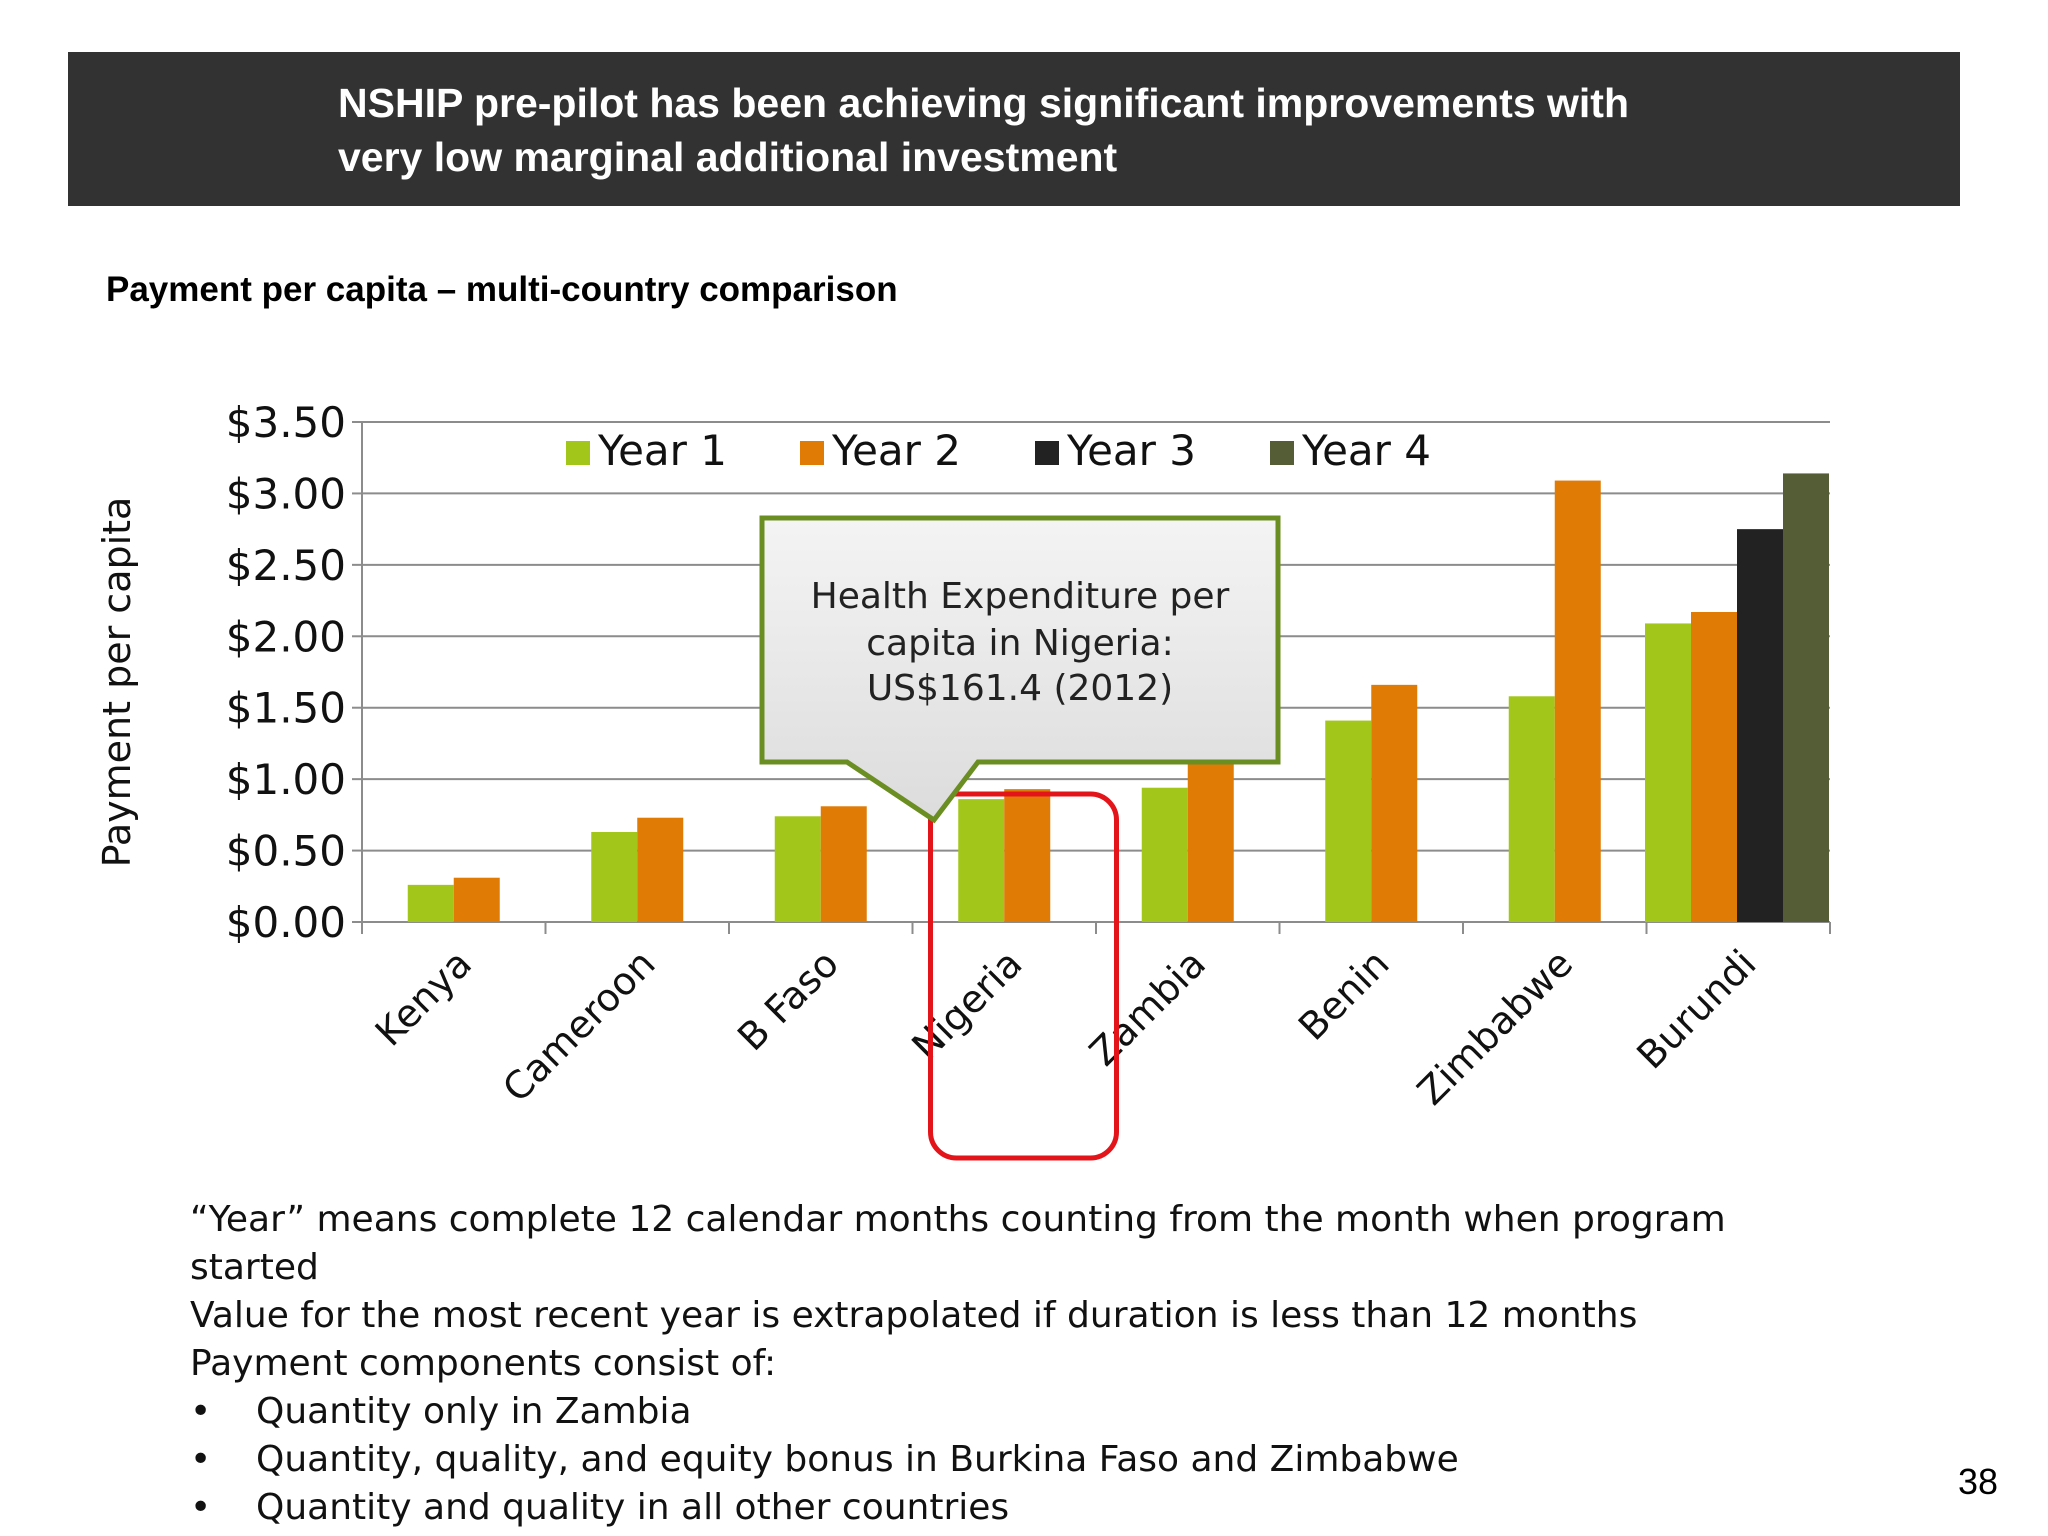 This screenshot has width=2048, height=1536. Describe the element at coordinates (966, 1004) in the screenshot. I see `x-tick-label: Nigeria` at that location.